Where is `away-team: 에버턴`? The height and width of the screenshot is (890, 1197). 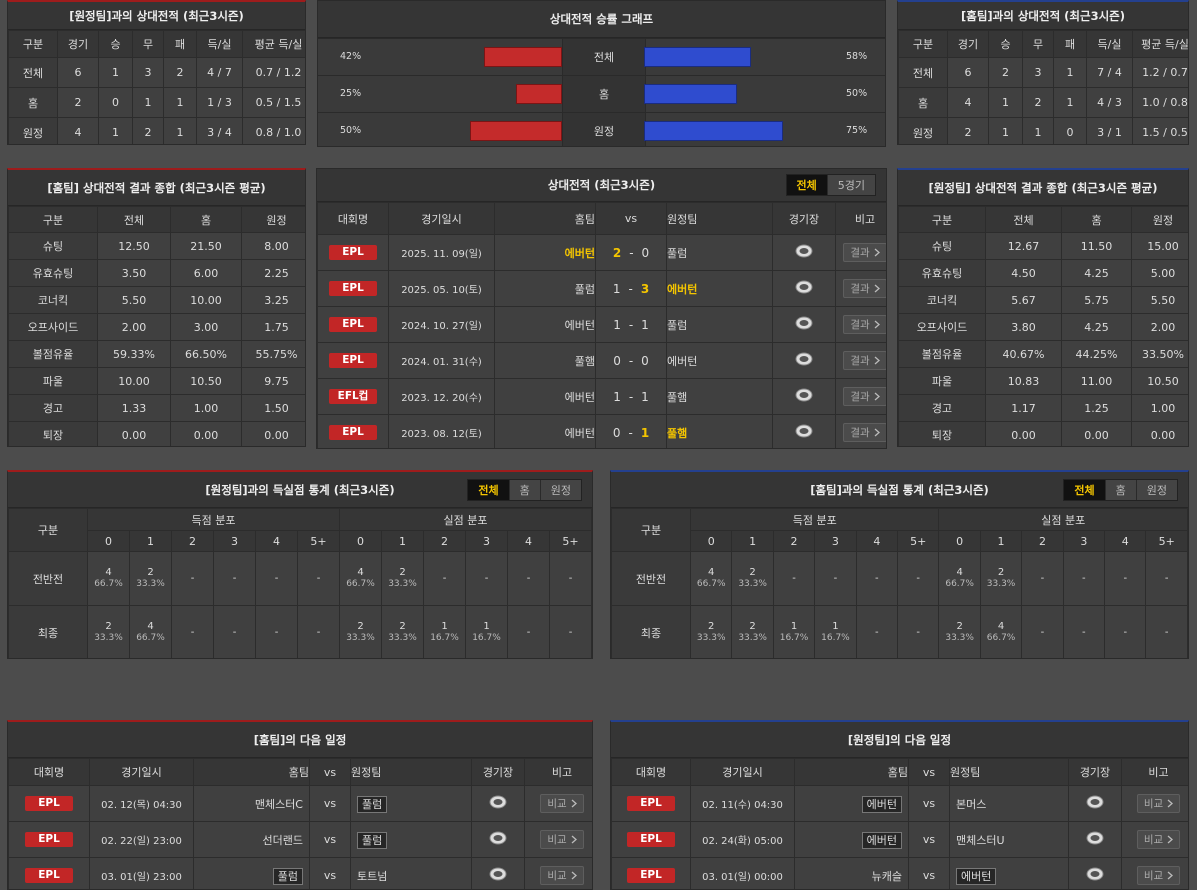
away-team: 에버턴 is located at coordinates (719, 288).